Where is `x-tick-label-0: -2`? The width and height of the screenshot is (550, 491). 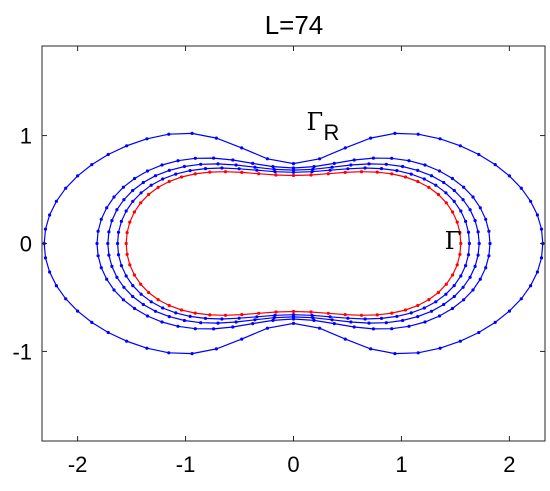 x-tick-label-0: -2 is located at coordinates (78, 464).